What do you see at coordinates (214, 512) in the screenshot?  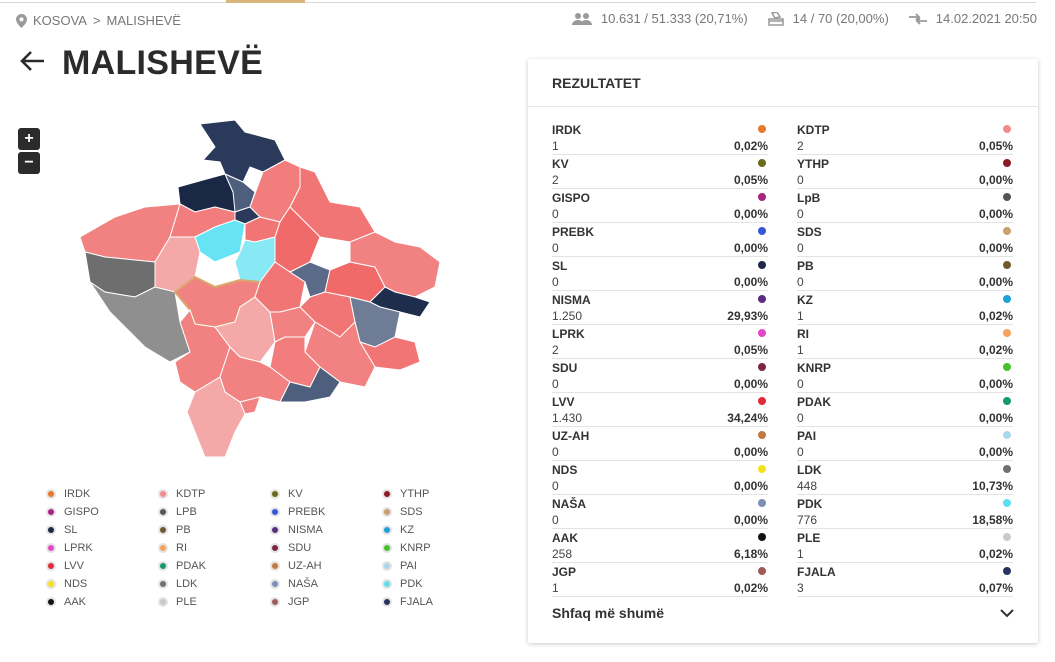 I see `legend-item: LPB` at bounding box center [214, 512].